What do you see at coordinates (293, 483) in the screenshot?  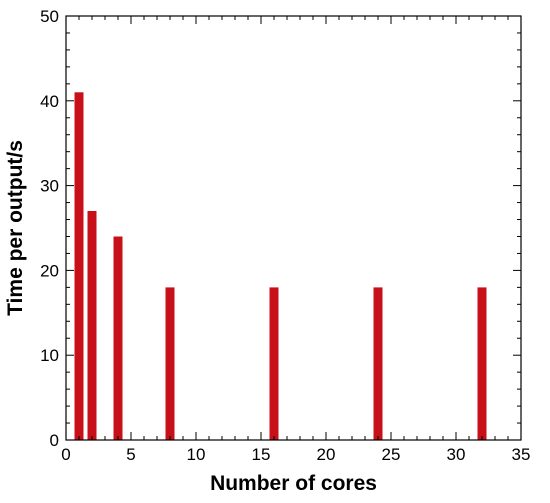 I see `x-axis-label: Number of cores` at bounding box center [293, 483].